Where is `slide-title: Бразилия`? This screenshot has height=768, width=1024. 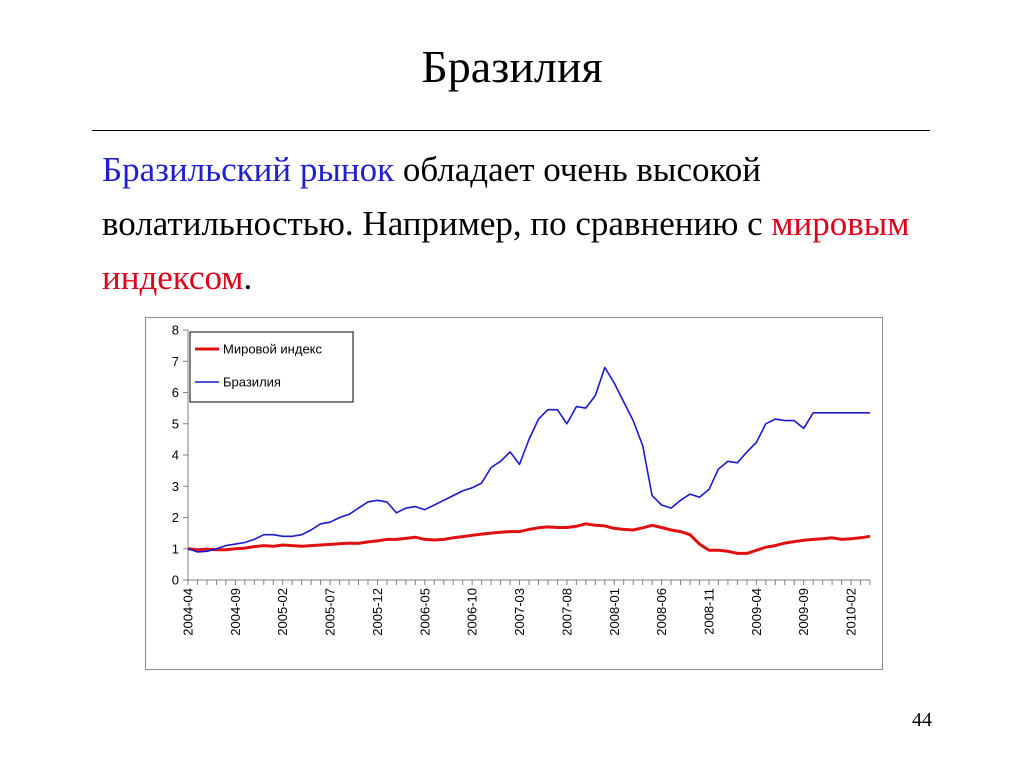
slide-title: Бразилия is located at coordinates (512, 66).